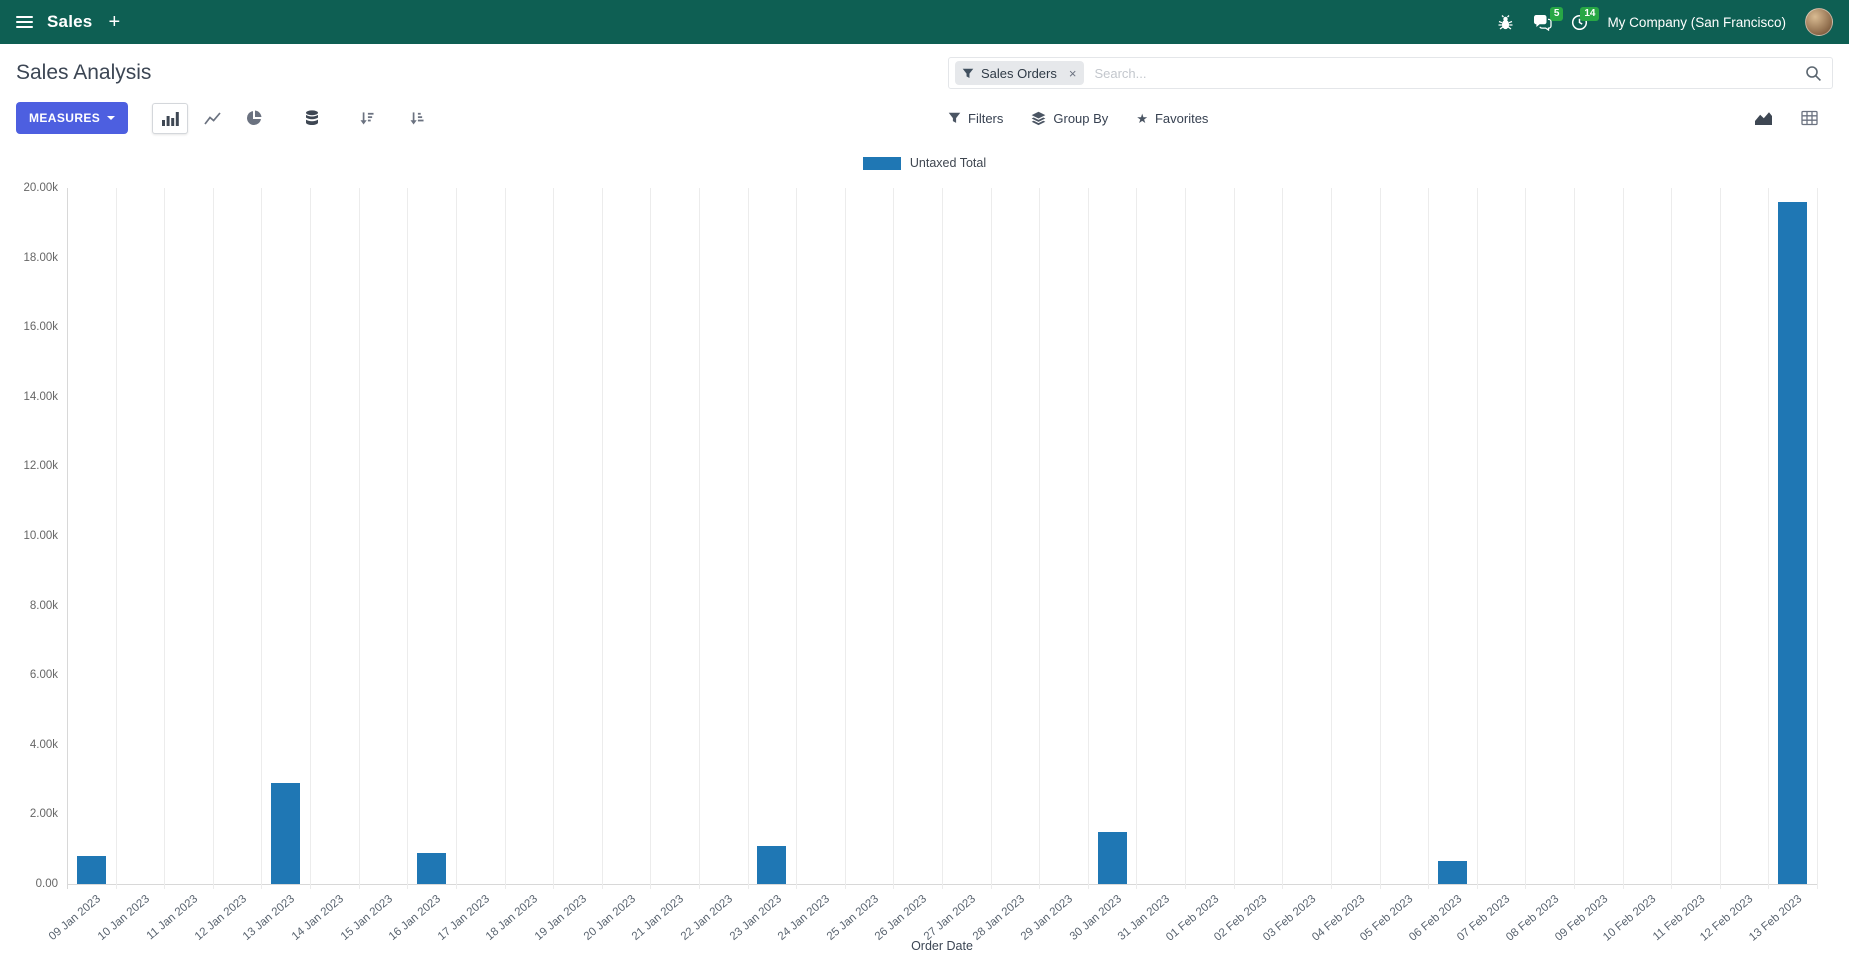 This screenshot has height=958, width=1849. What do you see at coordinates (312, 118) in the screenshot?
I see `stacked-toggle-button` at bounding box center [312, 118].